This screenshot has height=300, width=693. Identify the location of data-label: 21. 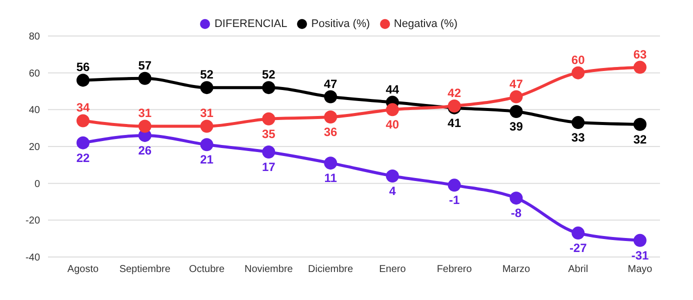
(207, 159).